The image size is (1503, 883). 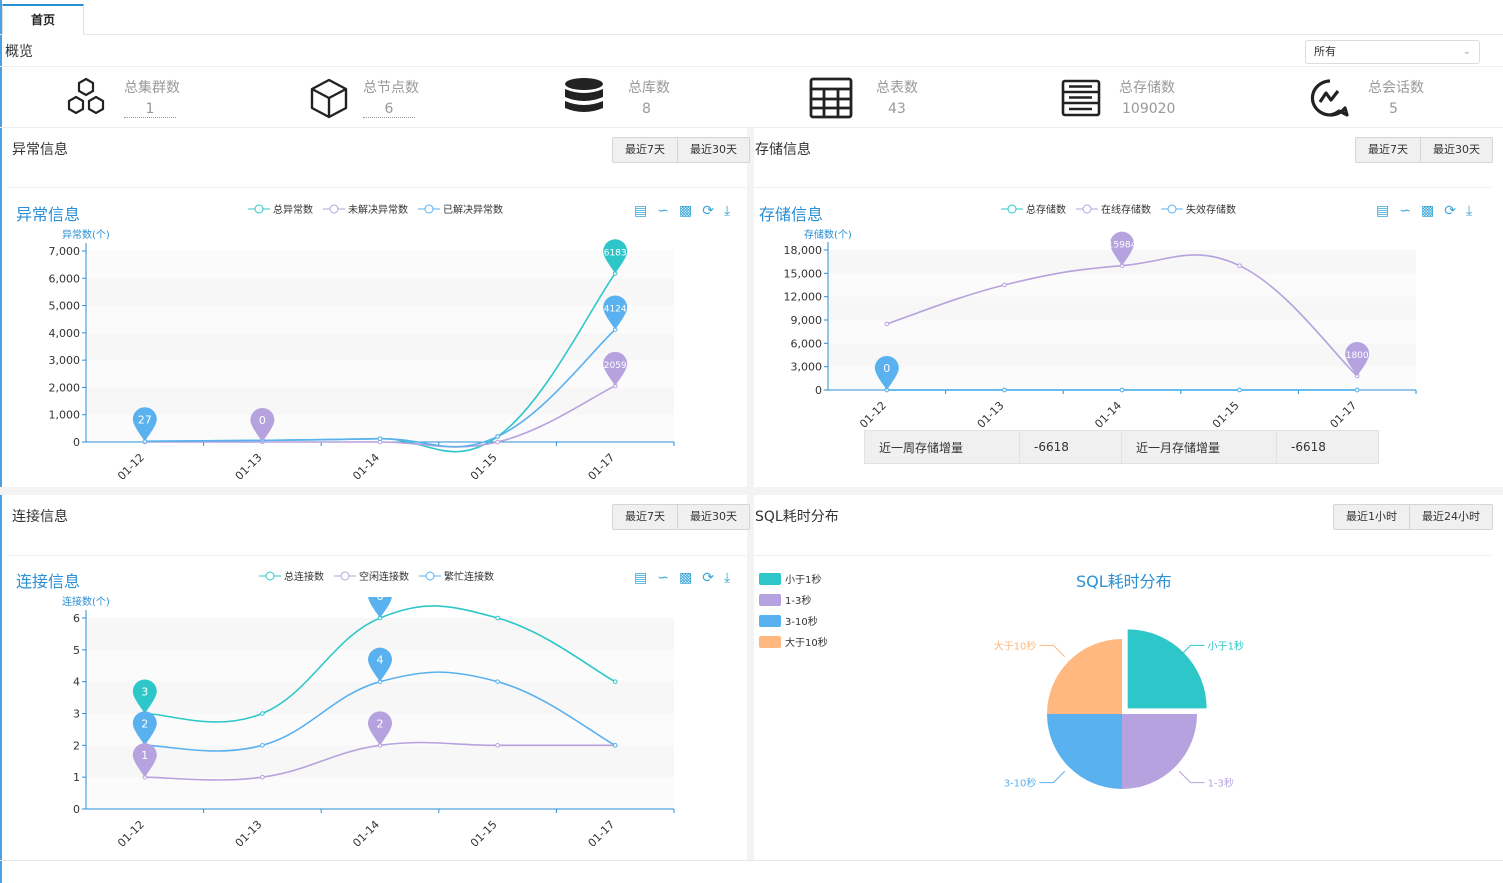 I want to click on legend-item: 在线存储数, so click(x=1113, y=208).